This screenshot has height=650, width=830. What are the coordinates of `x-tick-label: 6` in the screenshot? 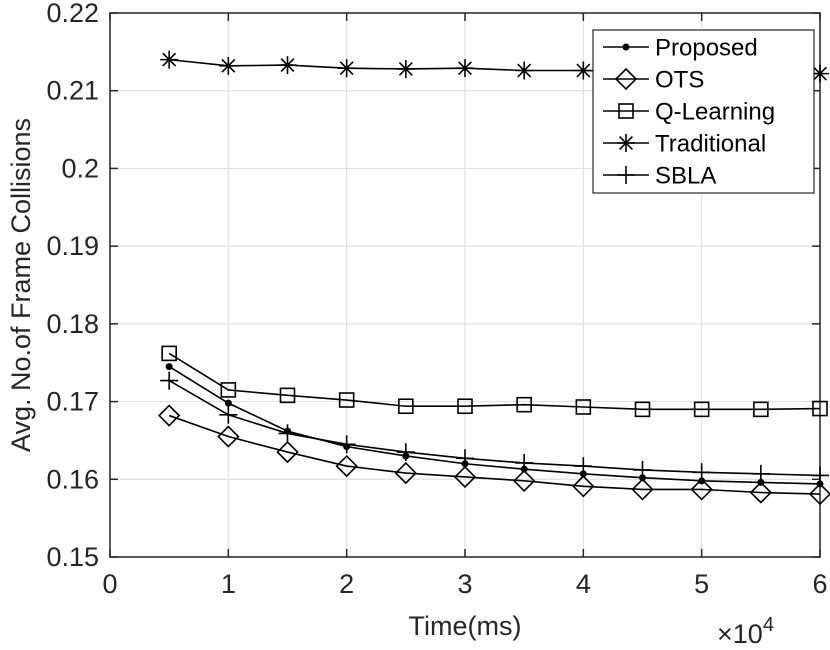 It's located at (819, 584).